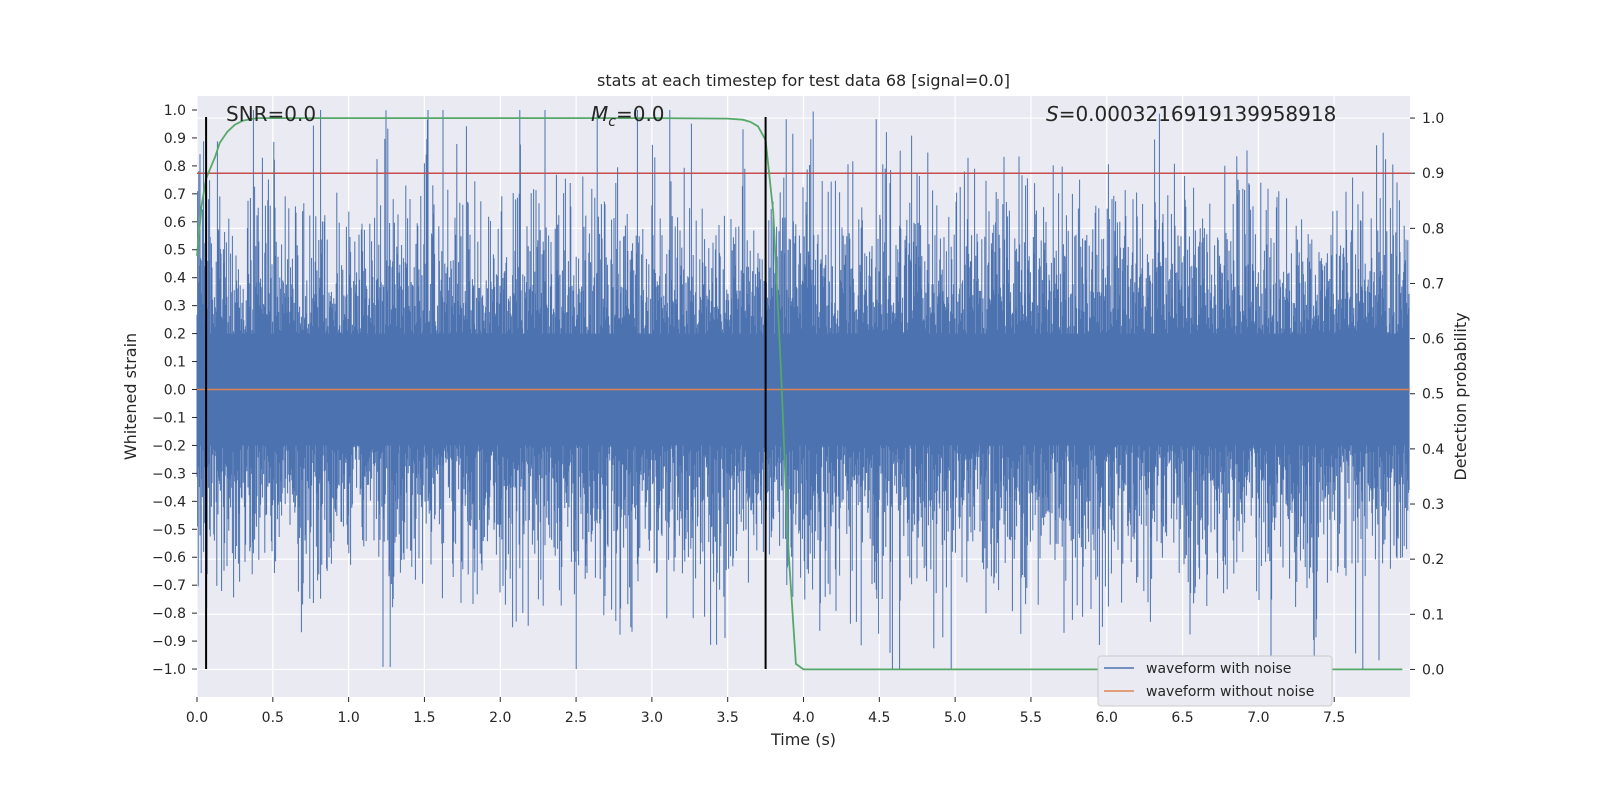 This screenshot has height=800, width=1600. I want to click on y-tick-label: 0.9, so click(175, 139).